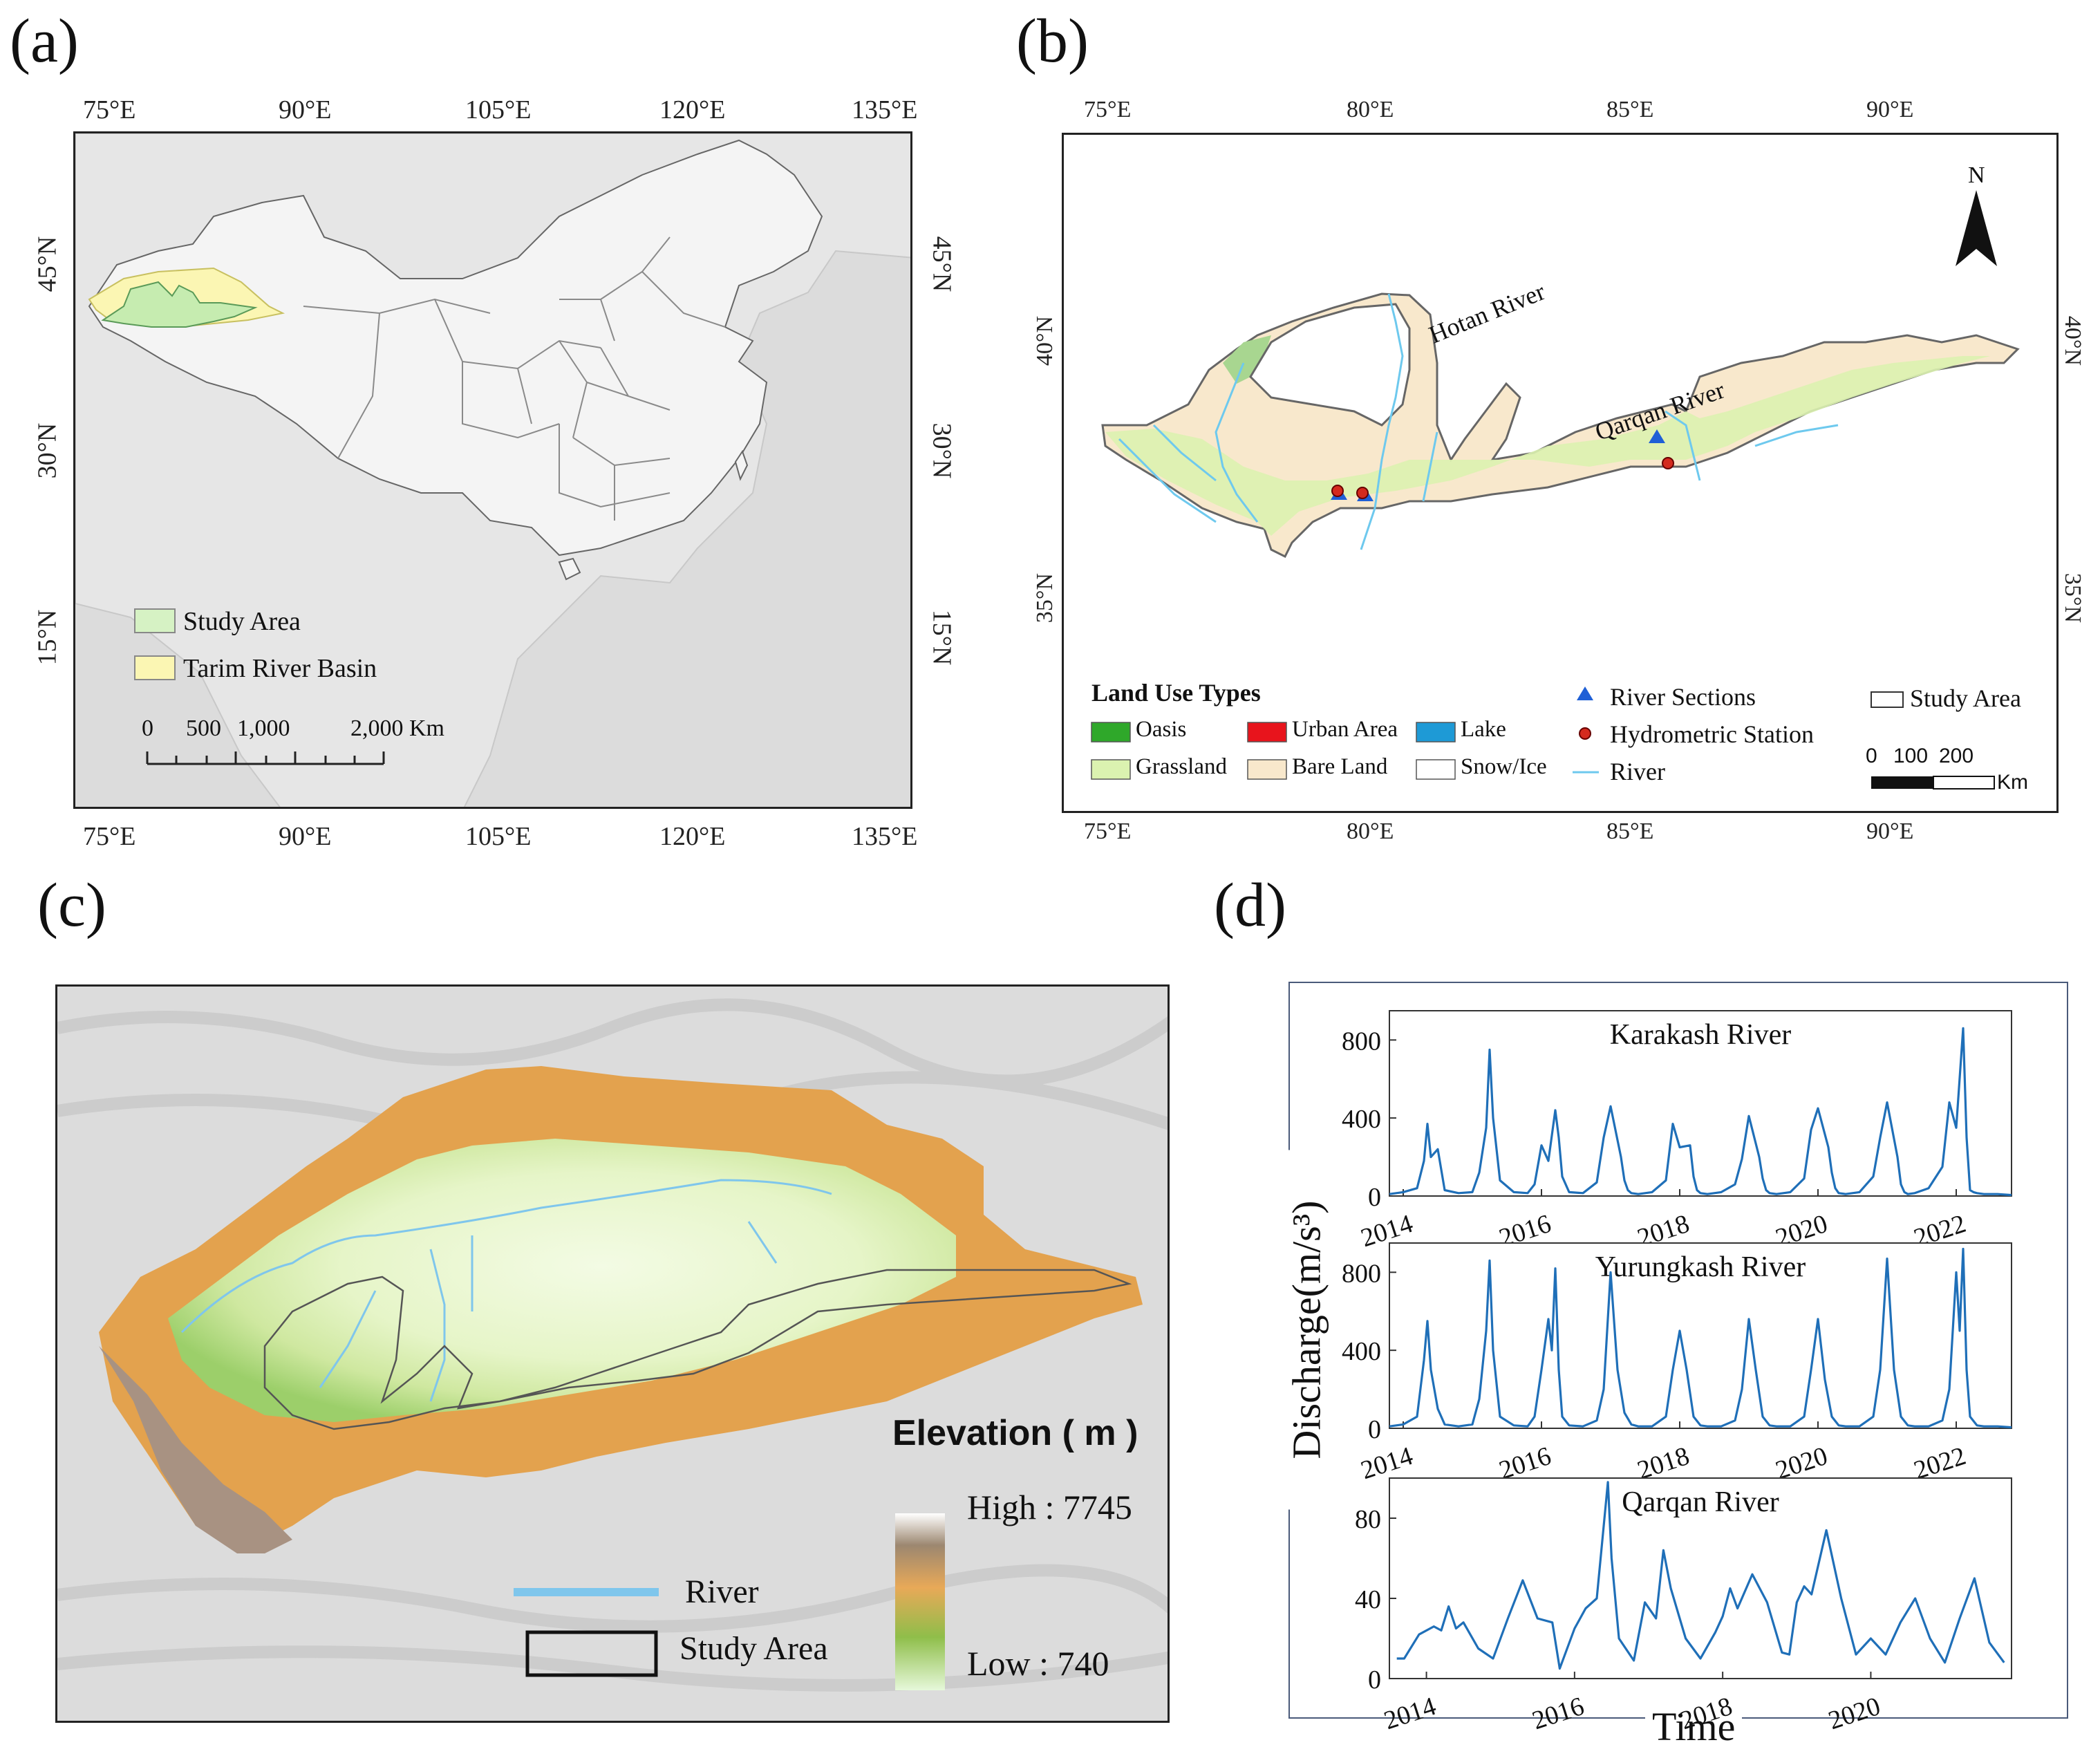  Describe the element at coordinates (920, 1601) in the screenshot. I see `elevation-ramp` at that location.